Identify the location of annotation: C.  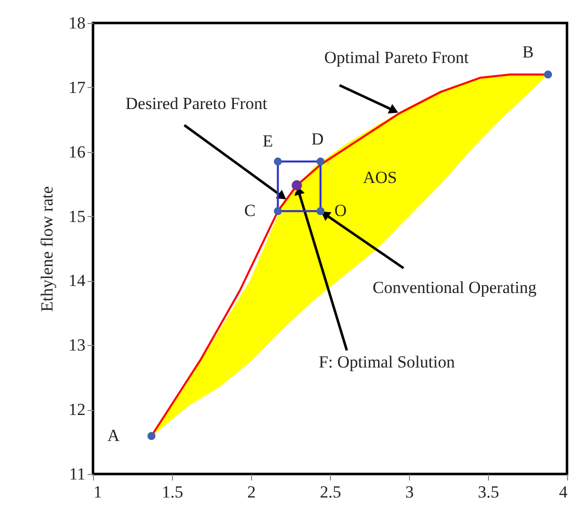
(250, 210).